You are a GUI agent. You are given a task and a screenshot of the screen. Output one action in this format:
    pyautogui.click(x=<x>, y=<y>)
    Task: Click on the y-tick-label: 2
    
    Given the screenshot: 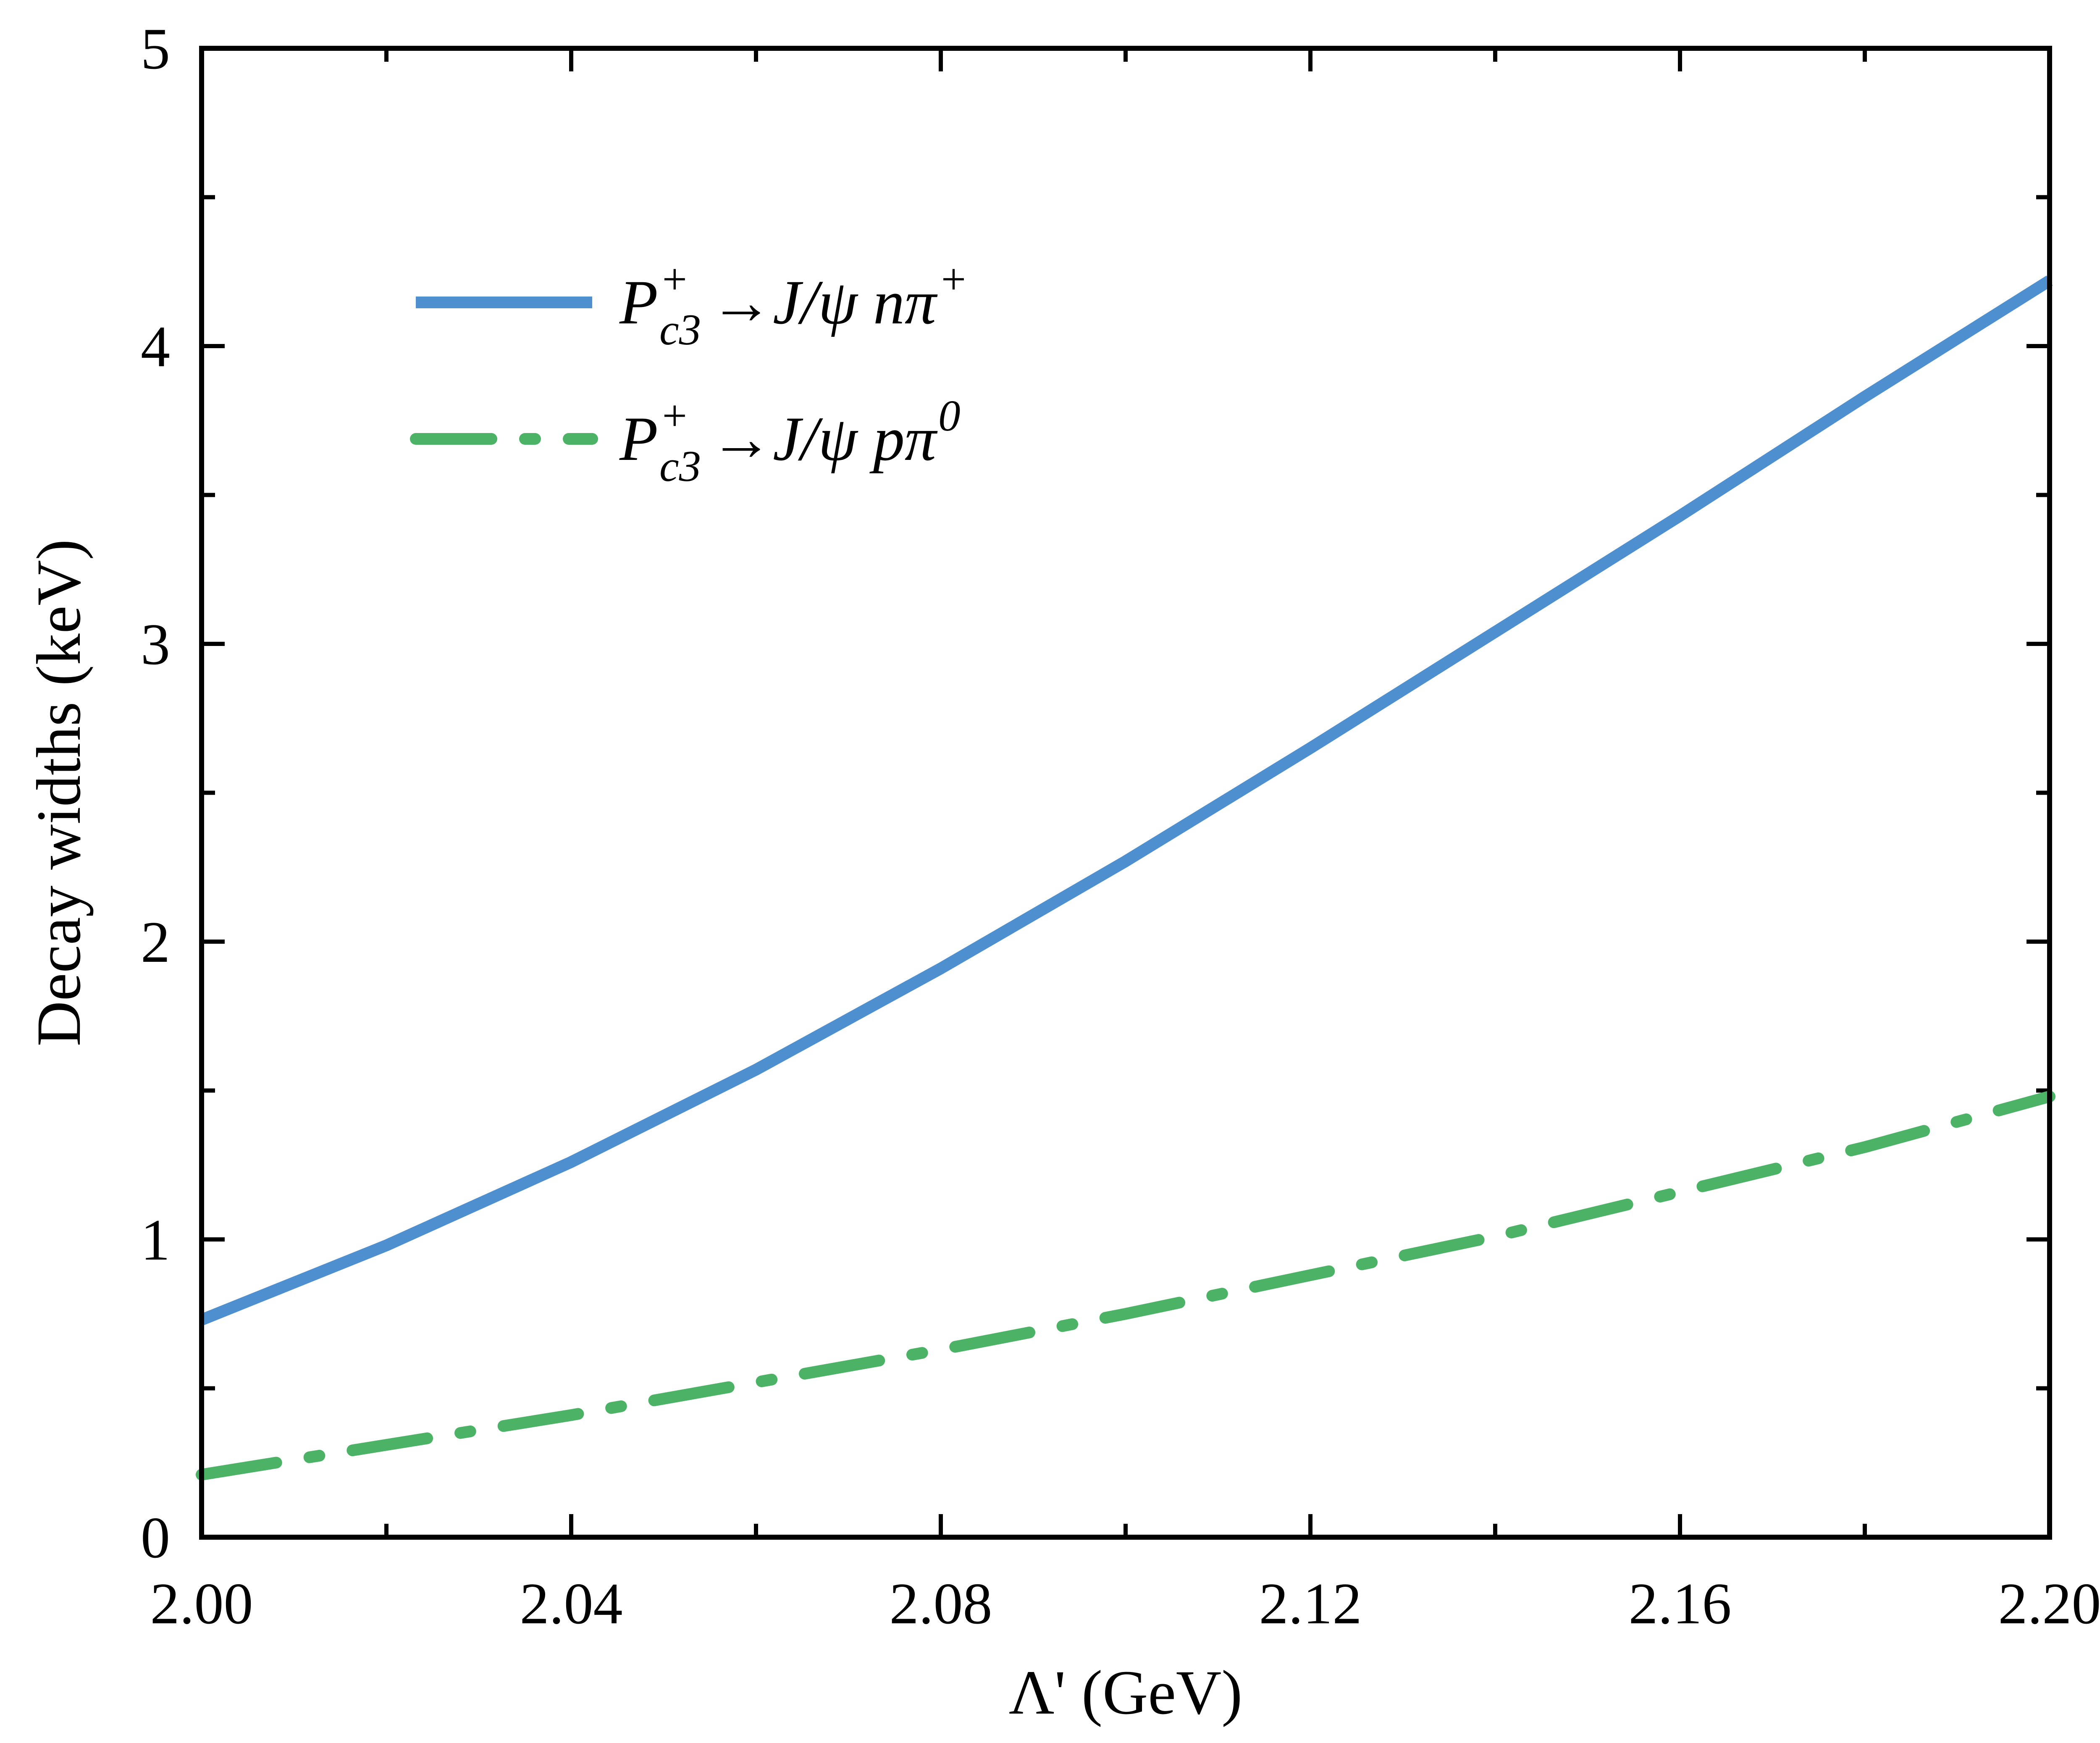 What is the action you would take?
    pyautogui.click(x=155, y=942)
    